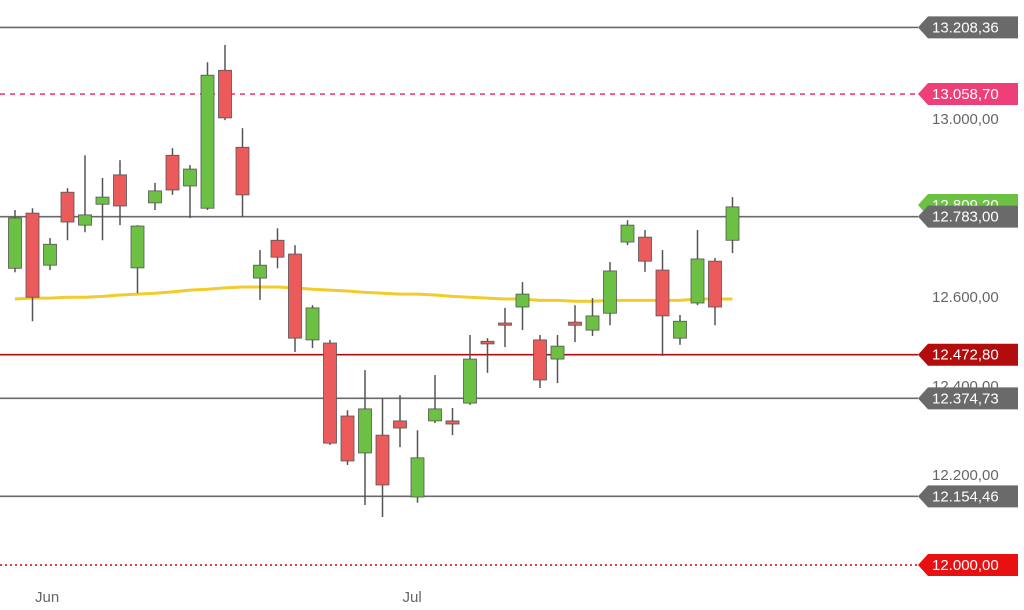 The height and width of the screenshot is (610, 1024). What do you see at coordinates (412, 597) in the screenshot?
I see `x-tick-label: Jul` at bounding box center [412, 597].